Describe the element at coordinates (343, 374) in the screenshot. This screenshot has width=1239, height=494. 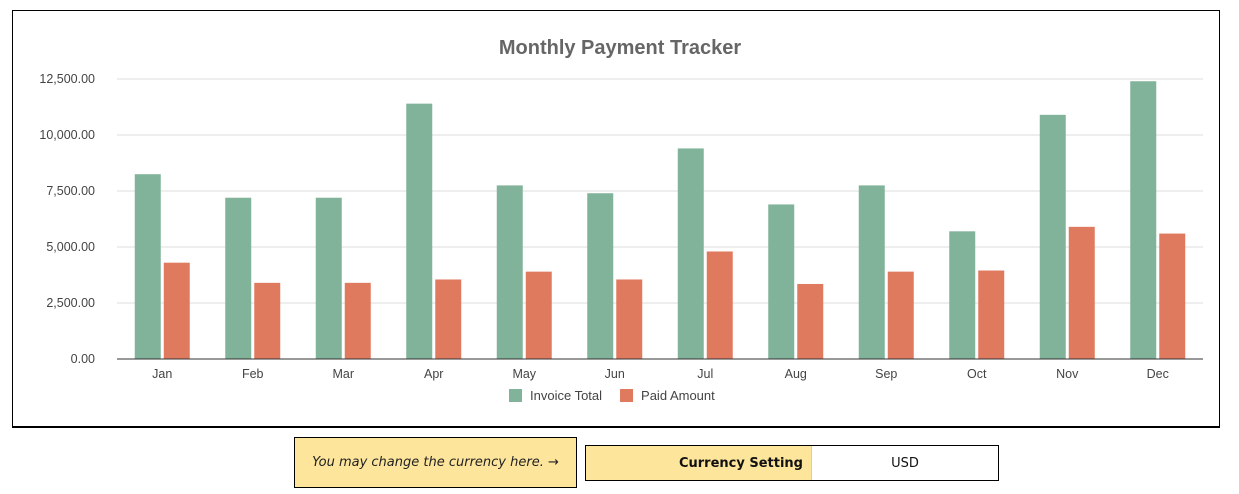
I see `x-tick-label: Mar` at that location.